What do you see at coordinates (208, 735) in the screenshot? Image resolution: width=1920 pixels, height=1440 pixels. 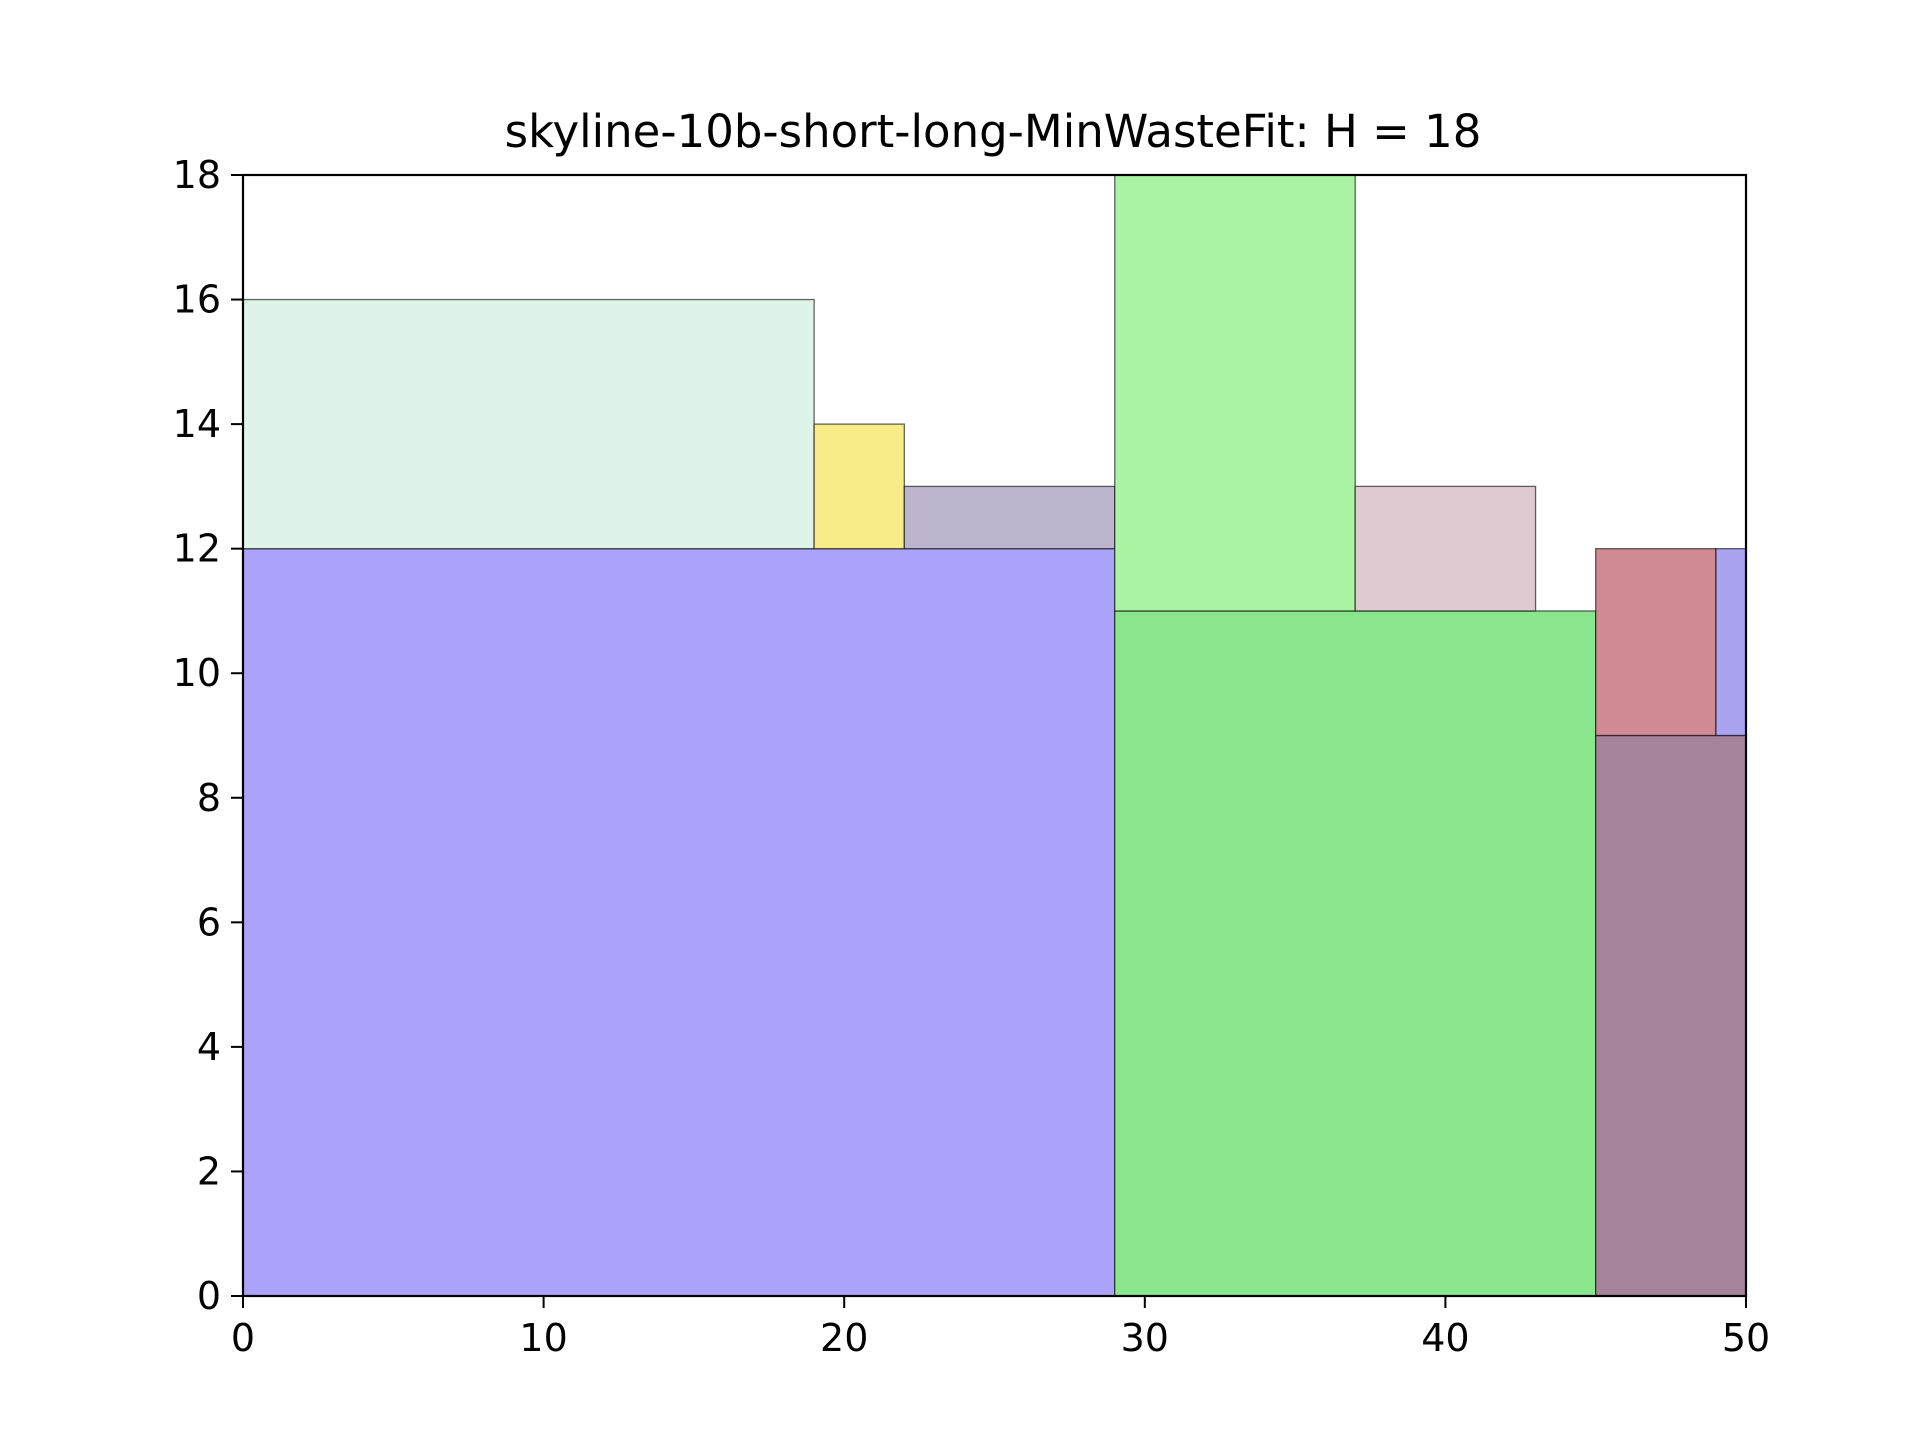 I see `y-axis: 0 2 4 6 8 10 12 14 16 18` at bounding box center [208, 735].